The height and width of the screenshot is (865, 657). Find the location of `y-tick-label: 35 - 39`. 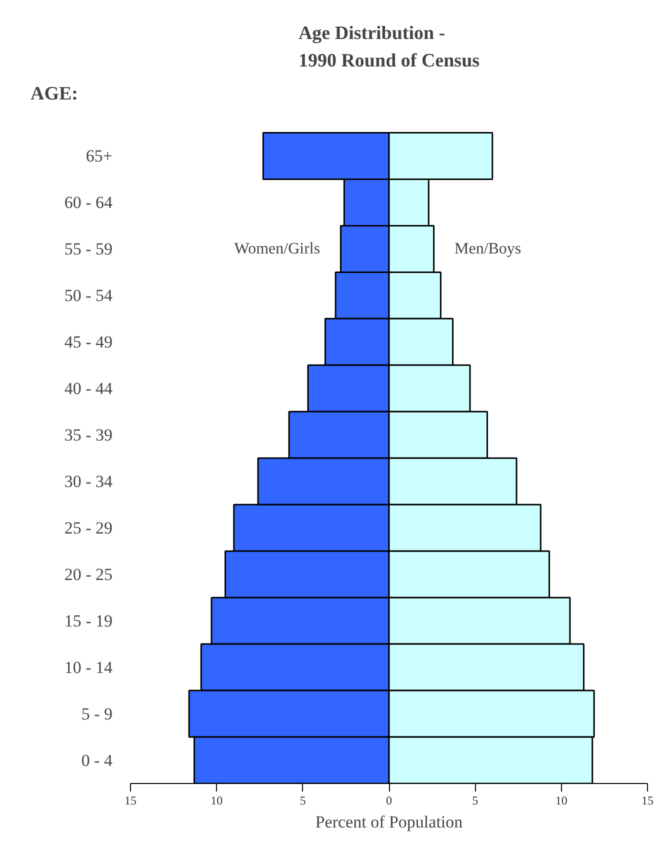

y-tick-label: 35 - 39 is located at coordinates (88, 434).